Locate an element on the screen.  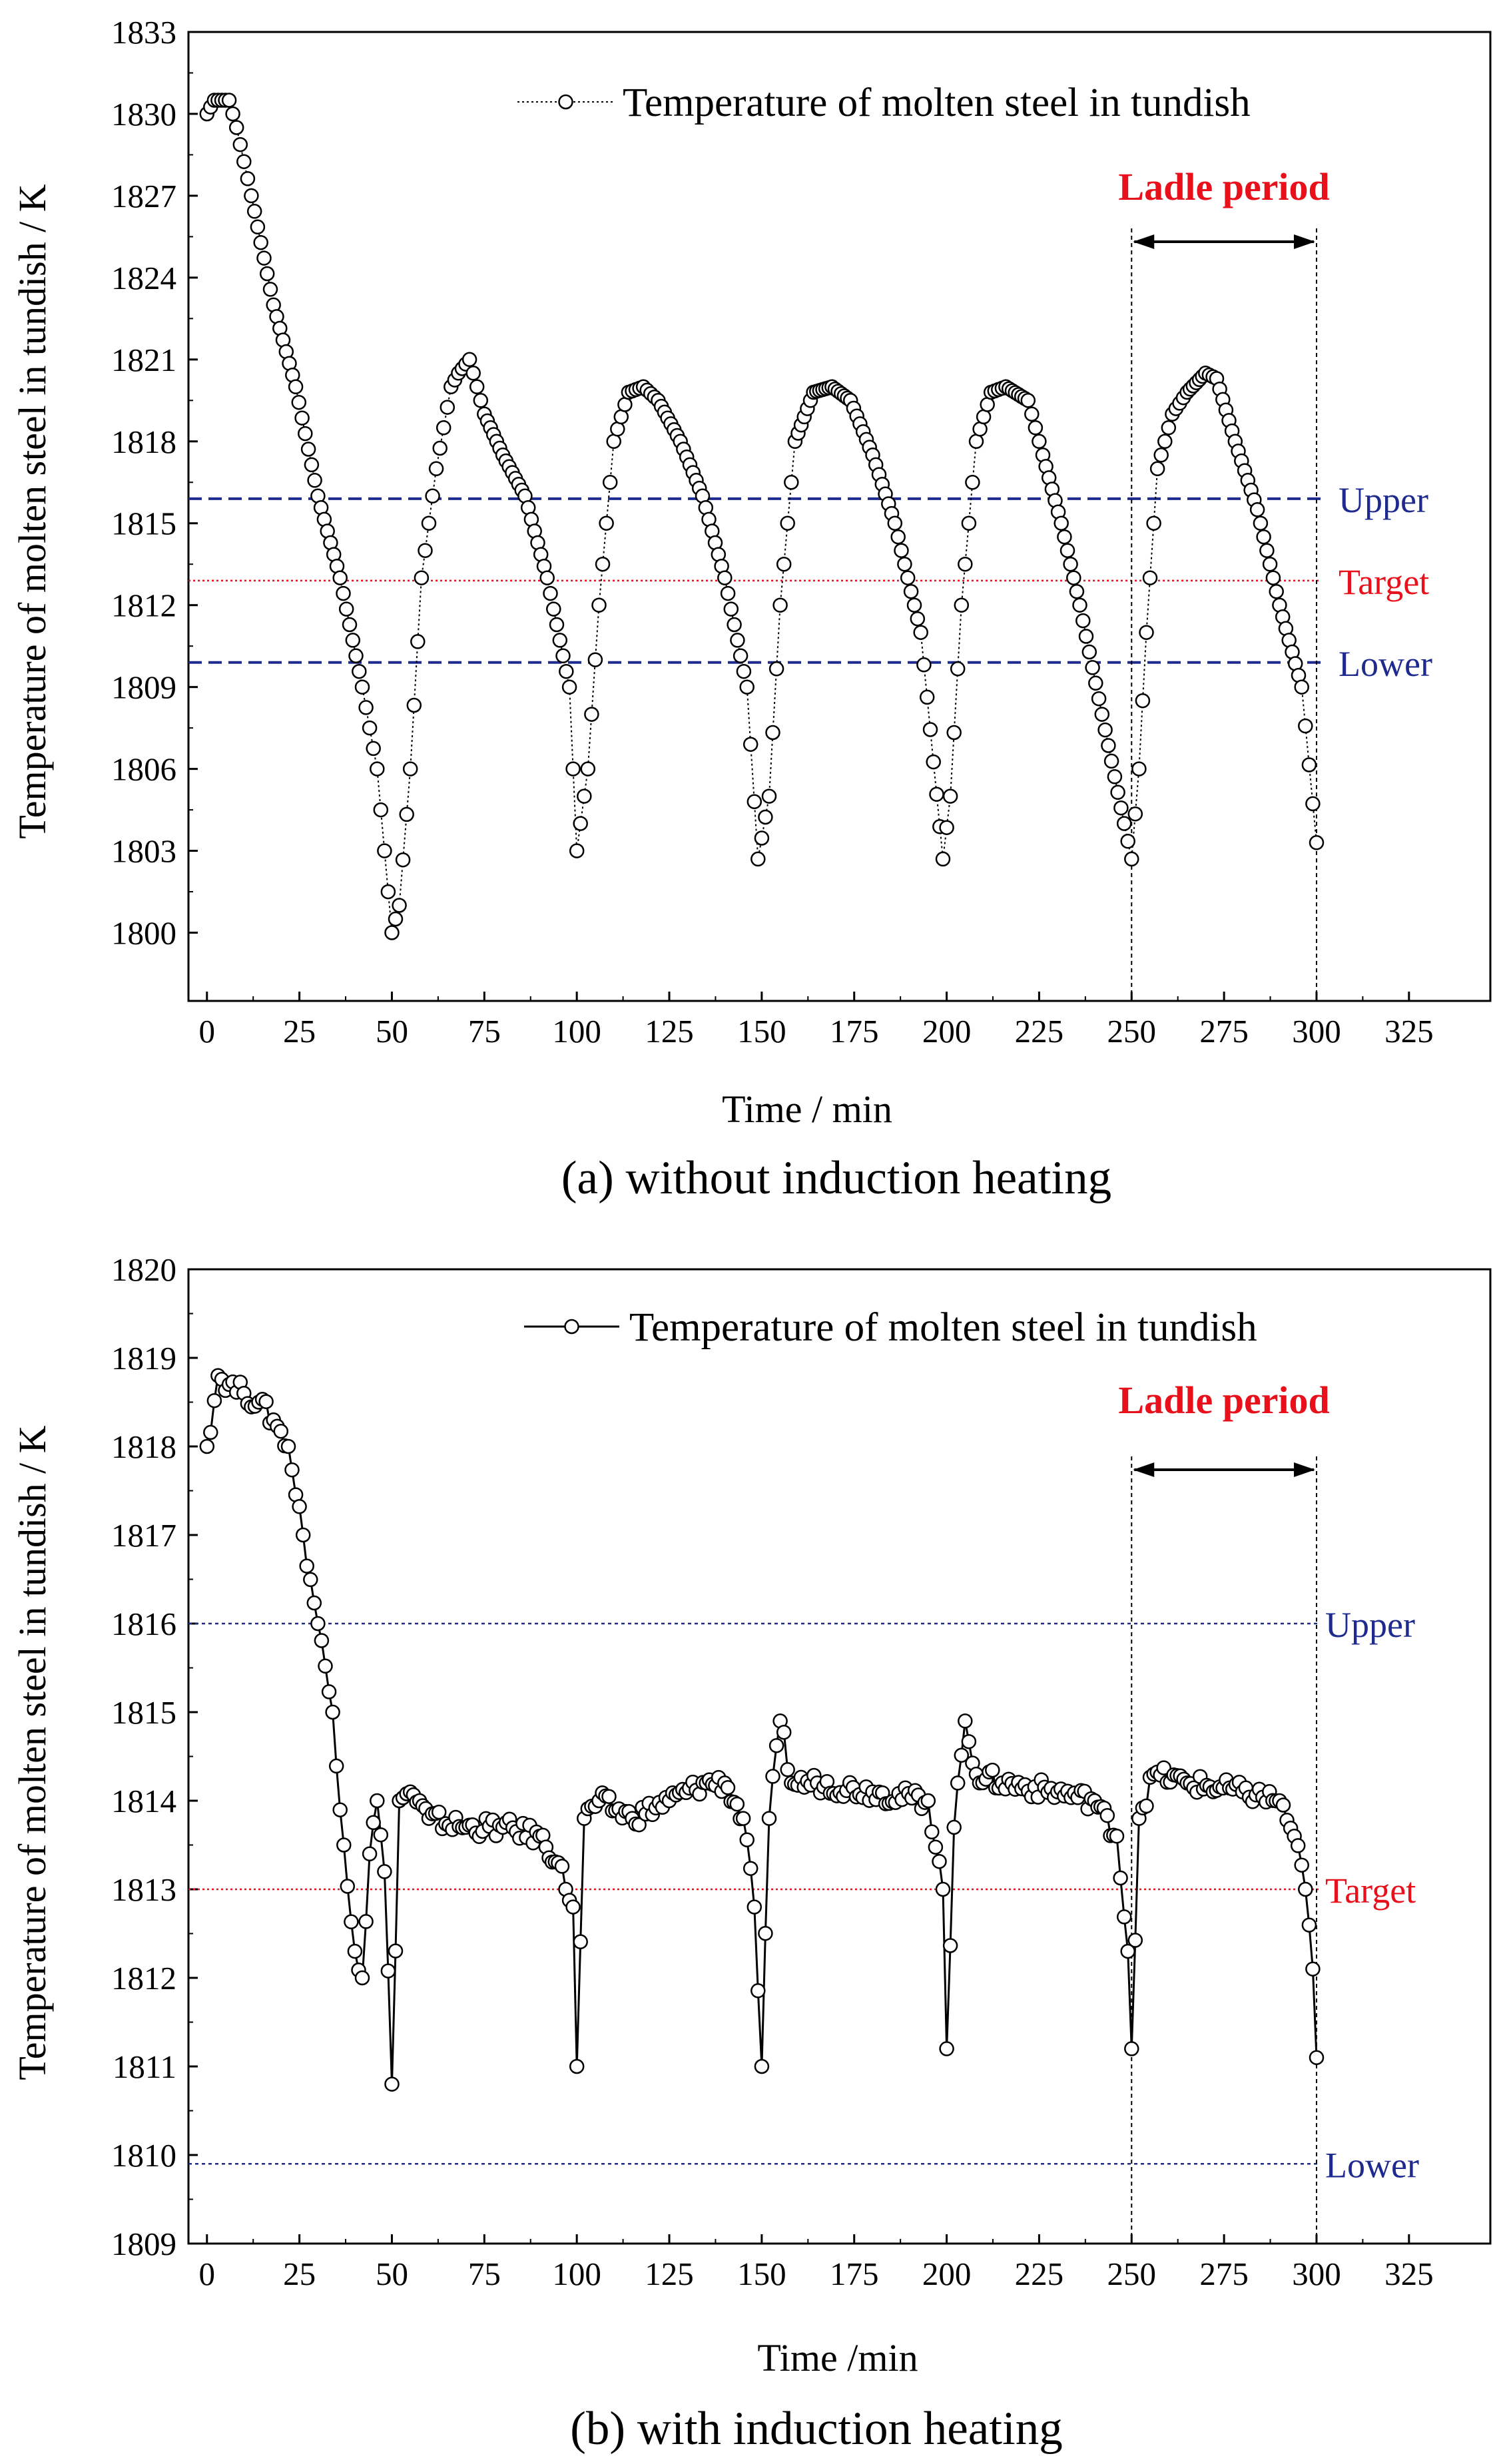
panel-b-x-tick-label: 75 is located at coordinates (484, 2274).